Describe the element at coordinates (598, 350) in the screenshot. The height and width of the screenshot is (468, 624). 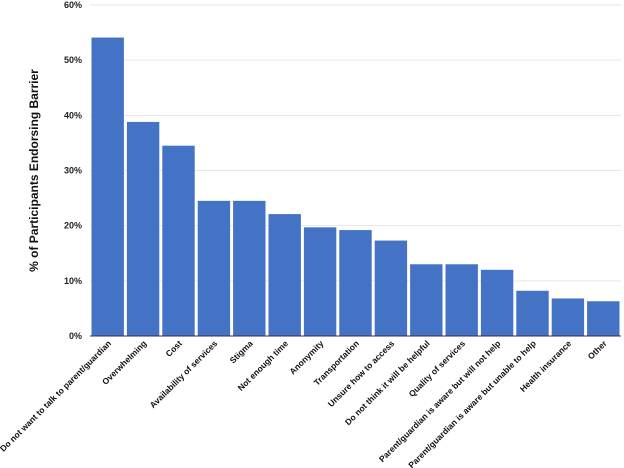
I see `x-category-label: Other` at that location.